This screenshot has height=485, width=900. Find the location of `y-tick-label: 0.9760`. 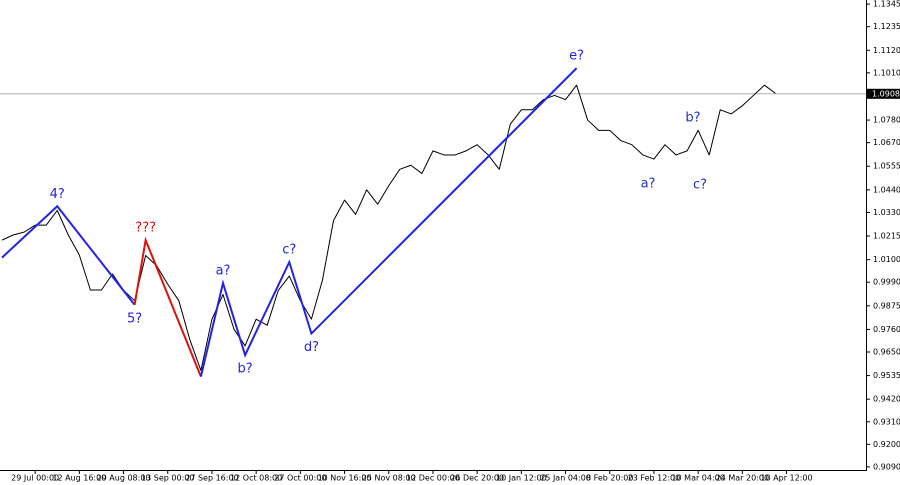

y-tick-label: 0.9760 is located at coordinates (886, 329).